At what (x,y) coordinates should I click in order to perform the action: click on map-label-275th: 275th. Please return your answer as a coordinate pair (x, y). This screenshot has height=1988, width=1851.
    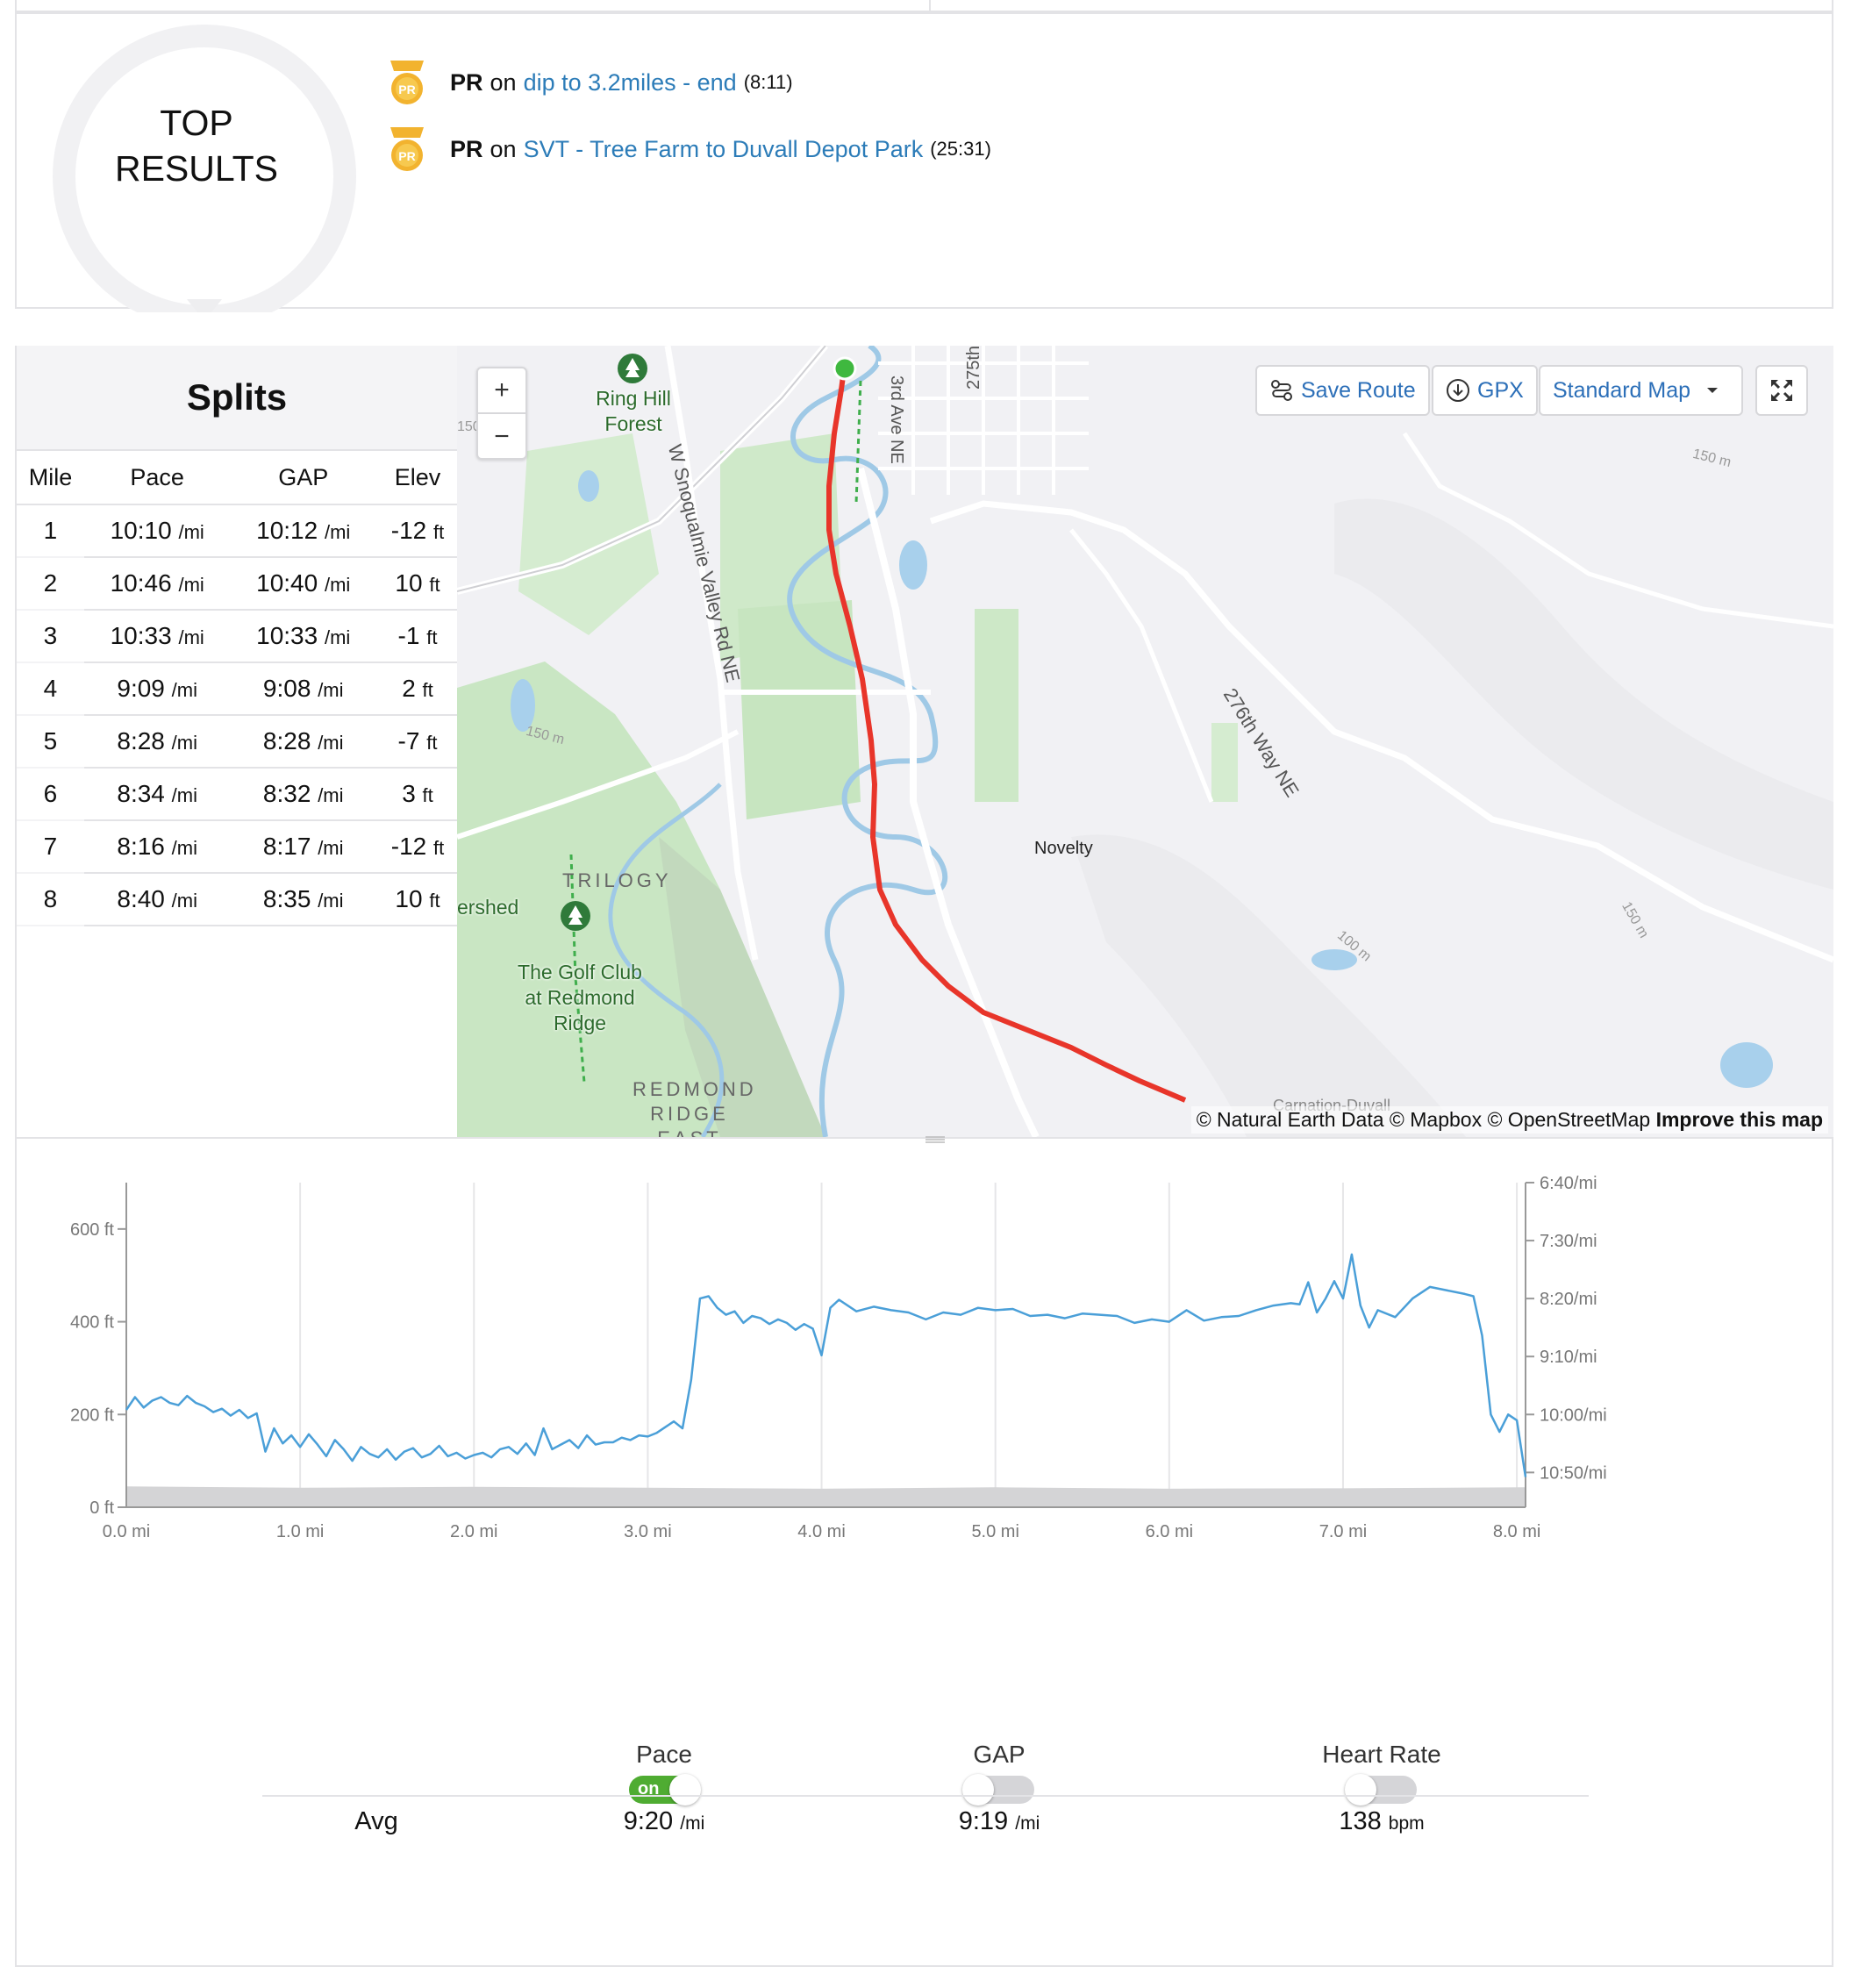
    Looking at the image, I should click on (974, 368).